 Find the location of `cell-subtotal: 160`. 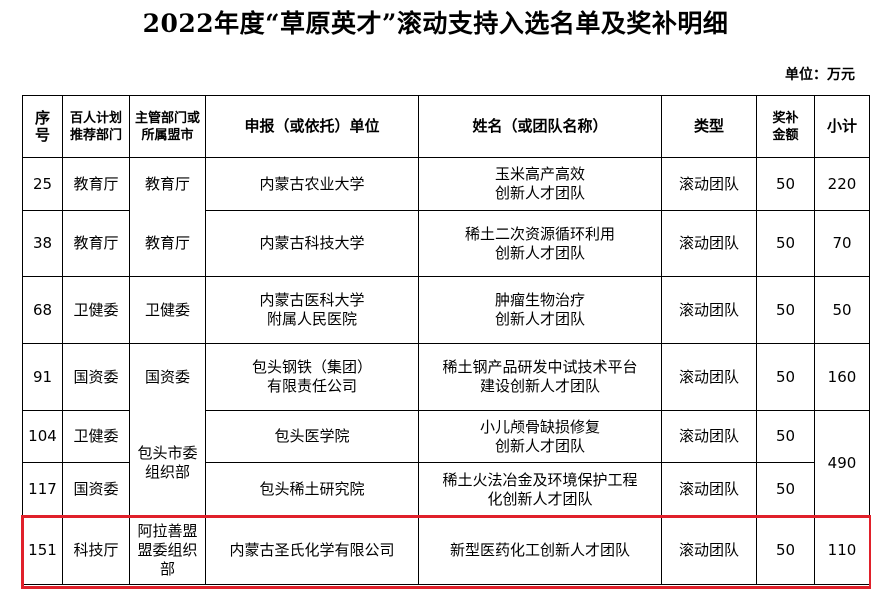

cell-subtotal: 160 is located at coordinates (842, 377).